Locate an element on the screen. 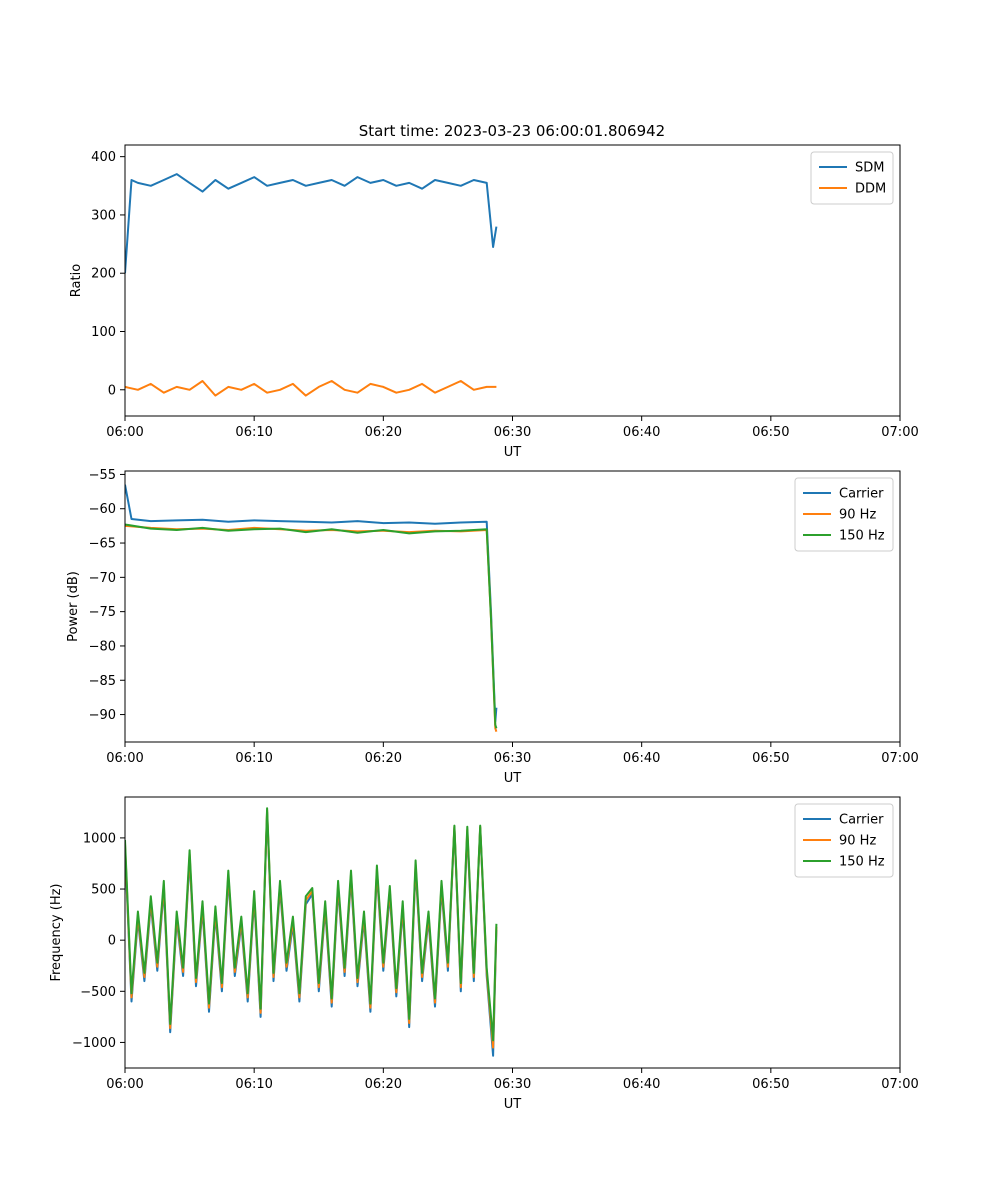  y-tick-label: −70 is located at coordinates (102, 578).